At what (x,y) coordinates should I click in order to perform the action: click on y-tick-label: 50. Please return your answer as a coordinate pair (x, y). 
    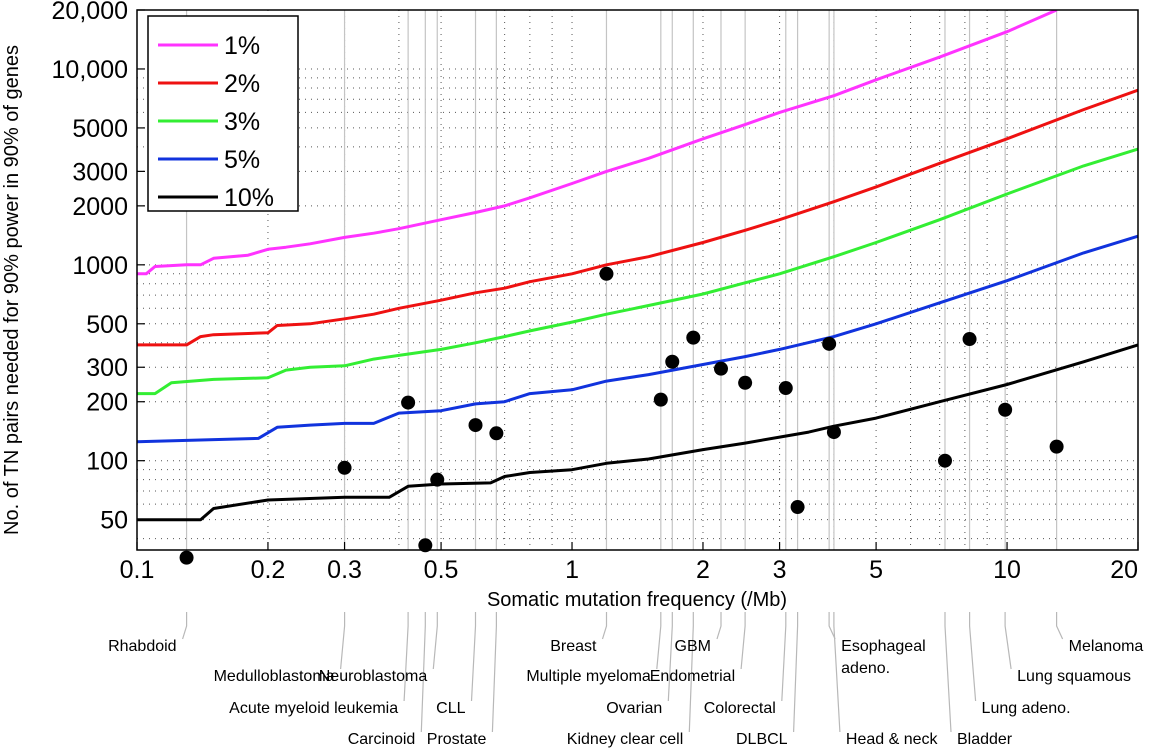
    Looking at the image, I should click on (114, 521).